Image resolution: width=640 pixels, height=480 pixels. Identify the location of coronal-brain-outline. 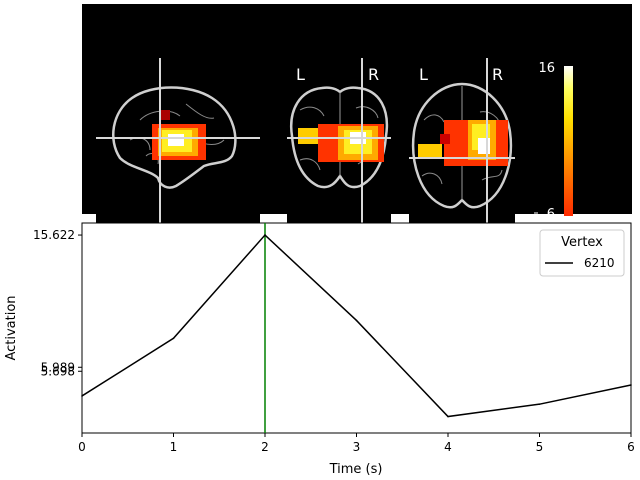
(339, 137).